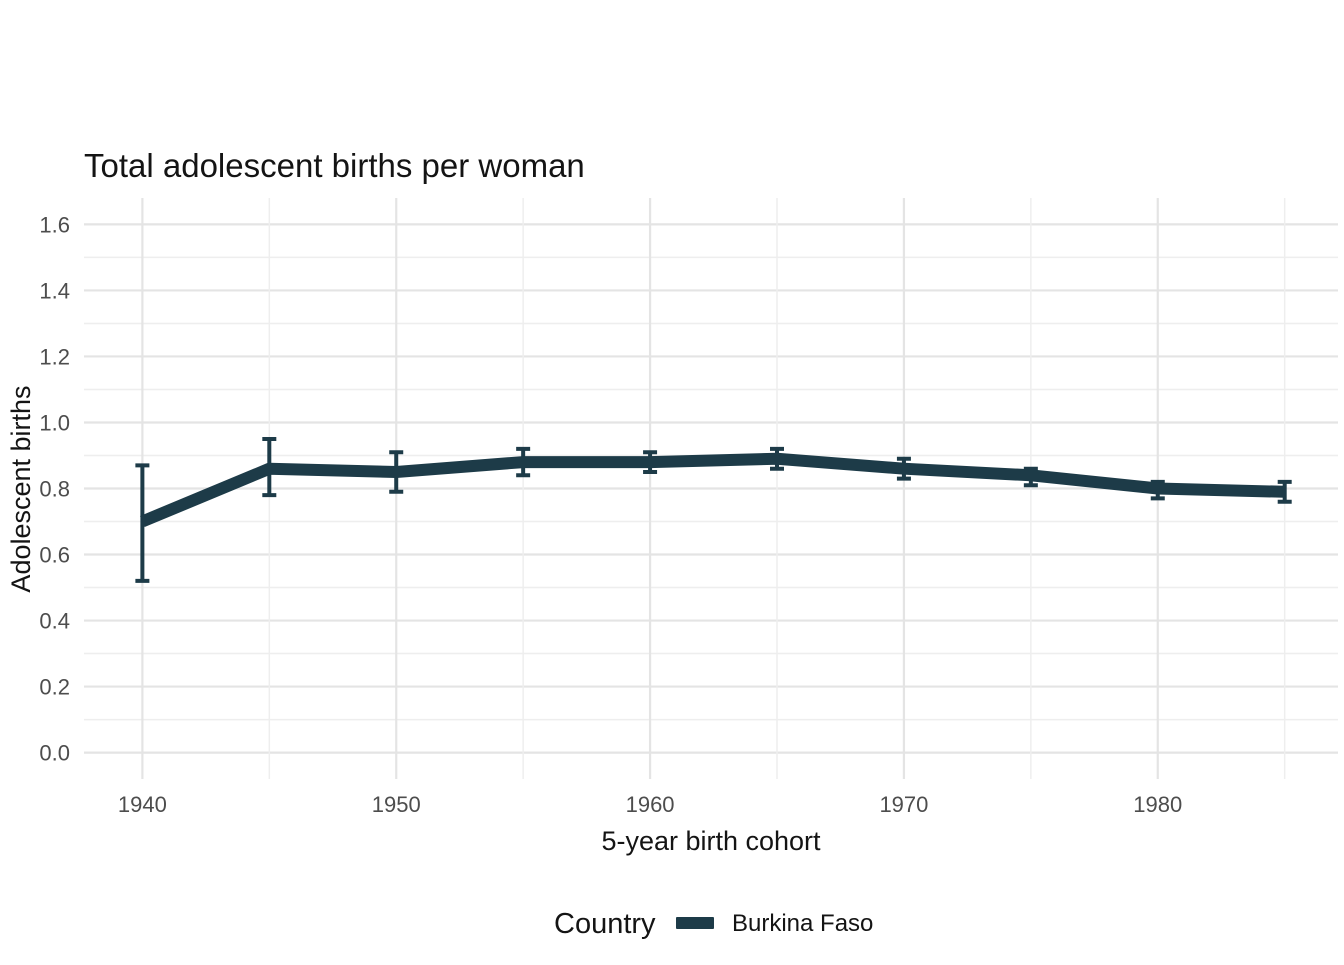 This screenshot has width=1344, height=965. I want to click on chart-title: Total adolescent births per woman, so click(334, 165).